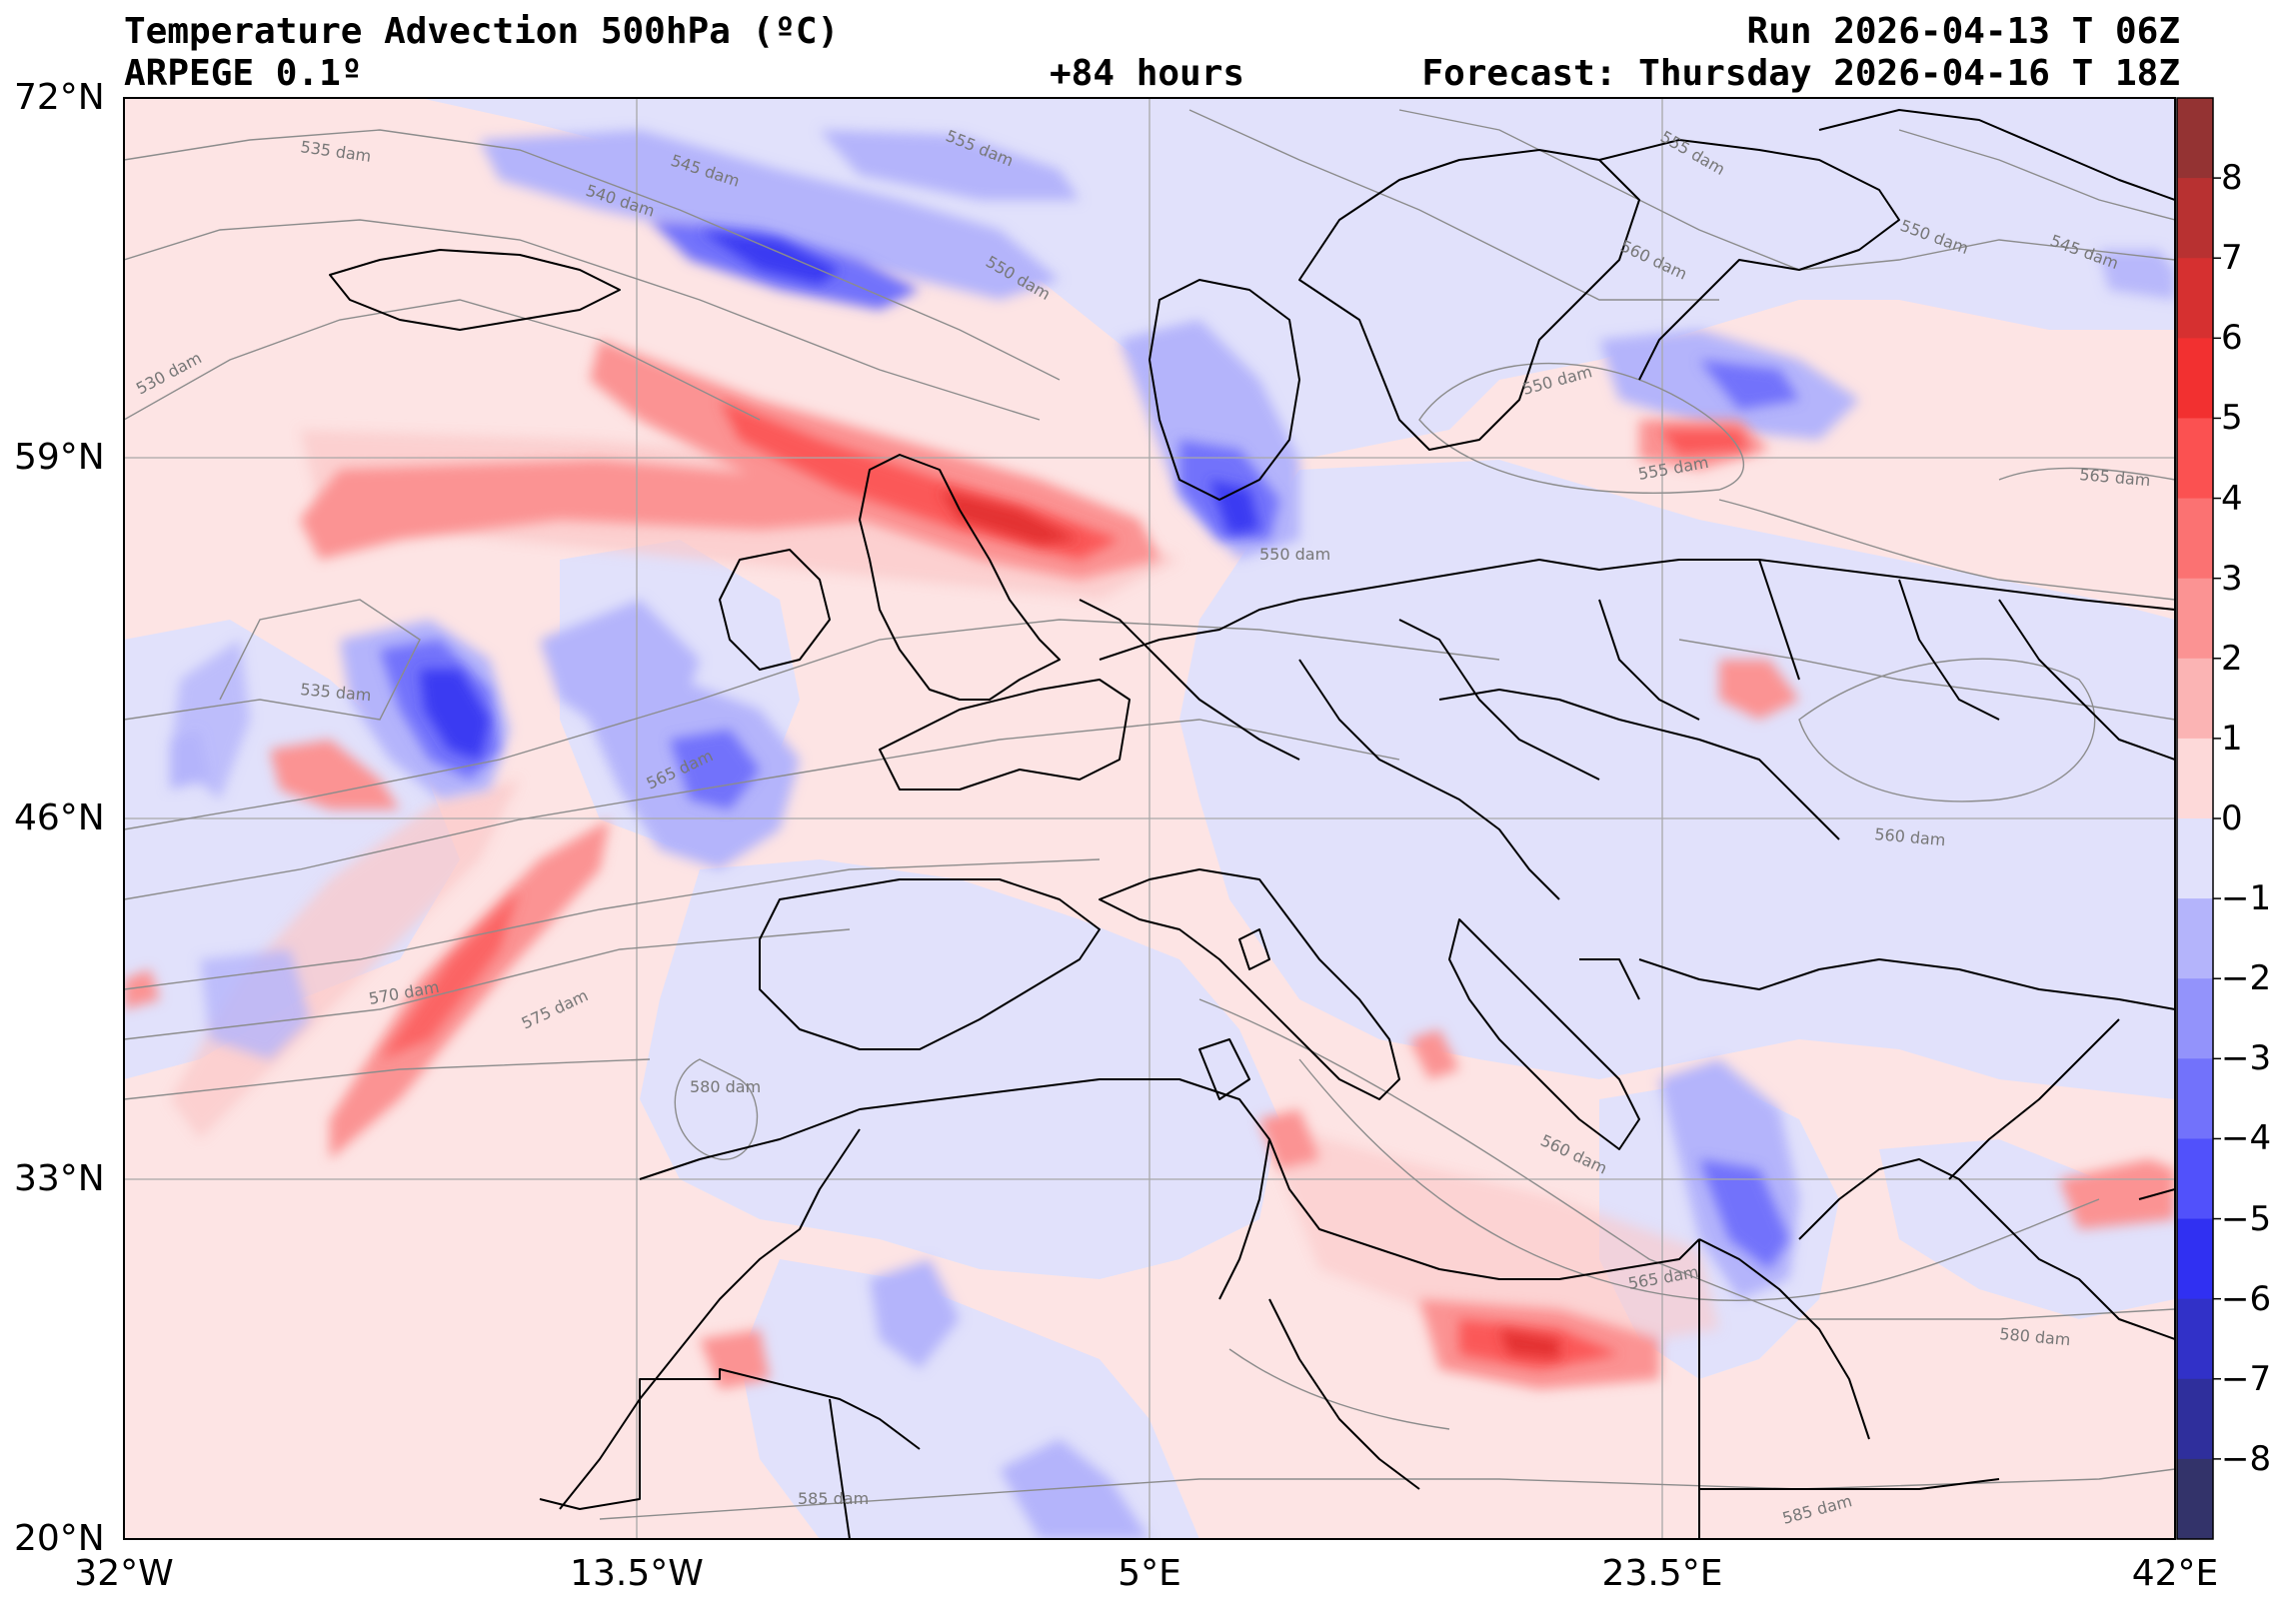 This screenshot has height=1603, width=2296. I want to click on lat-label-46n: 46°N, so click(60, 818).